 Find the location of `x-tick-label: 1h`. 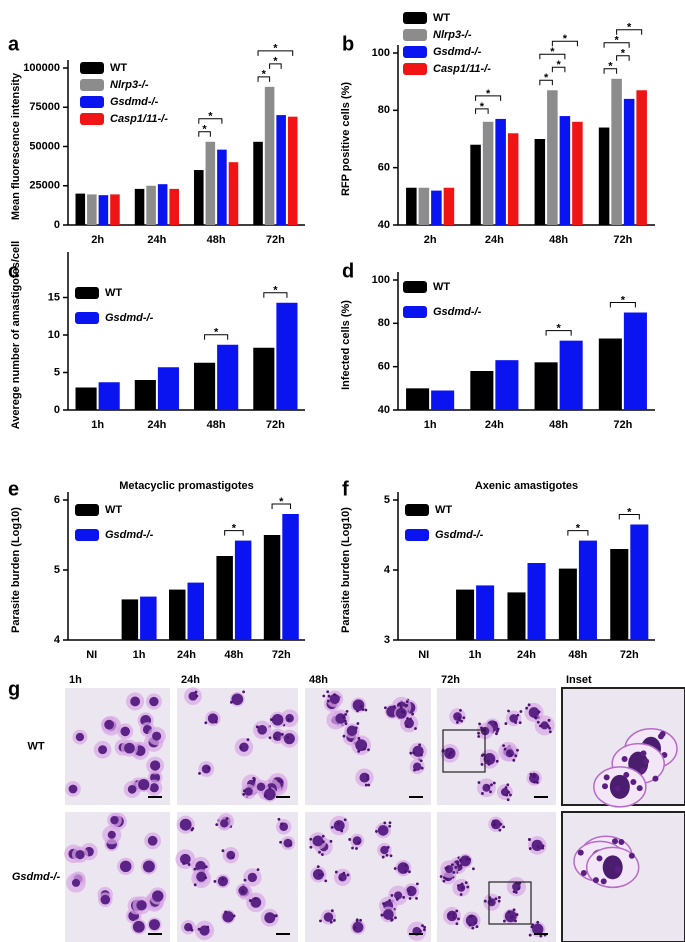

x-tick-label: 1h is located at coordinates (139, 655).